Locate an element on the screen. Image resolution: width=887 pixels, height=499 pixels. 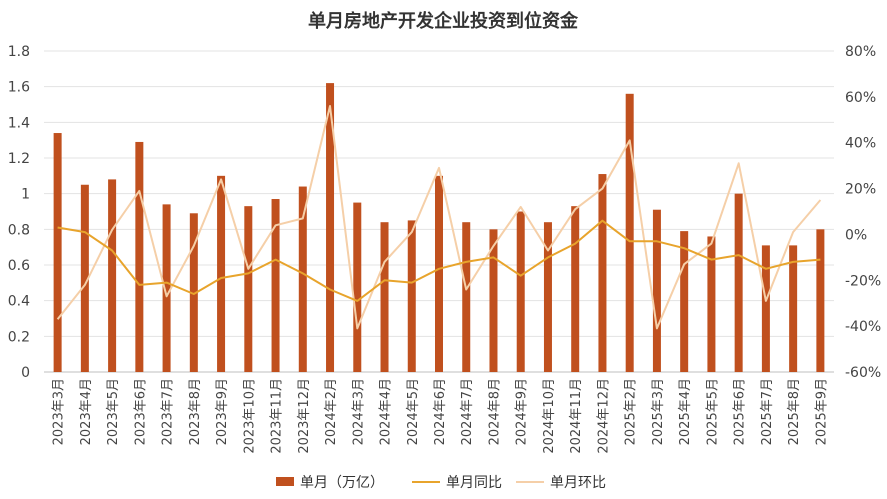
left-tick-label: 0.8 is located at coordinates (19, 230).